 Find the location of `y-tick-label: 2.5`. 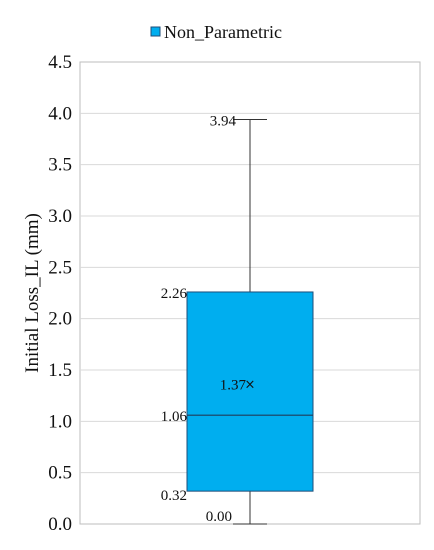

y-tick-label: 2.5 is located at coordinates (60, 267).